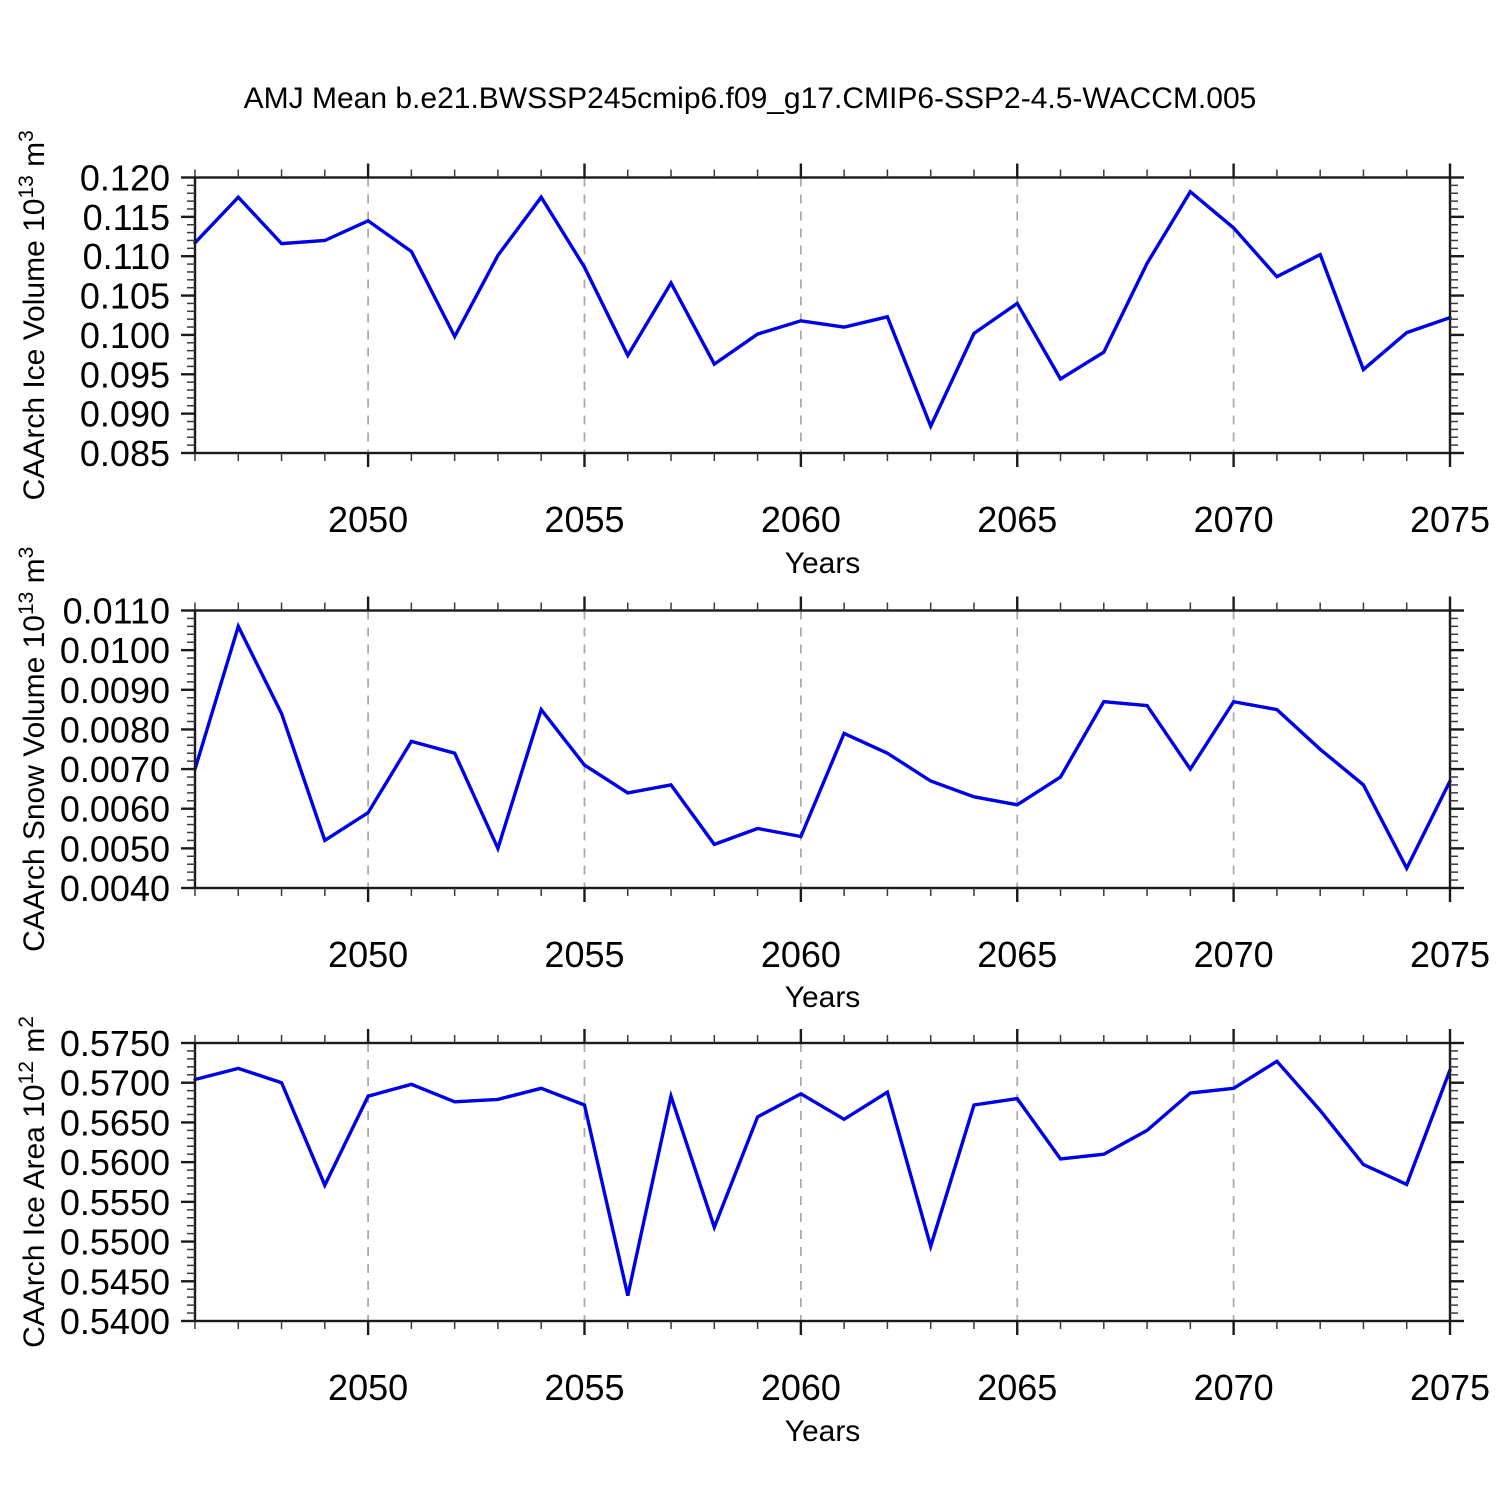  Describe the element at coordinates (115, 848) in the screenshot. I see `y-tick-label: 0.0050` at that location.